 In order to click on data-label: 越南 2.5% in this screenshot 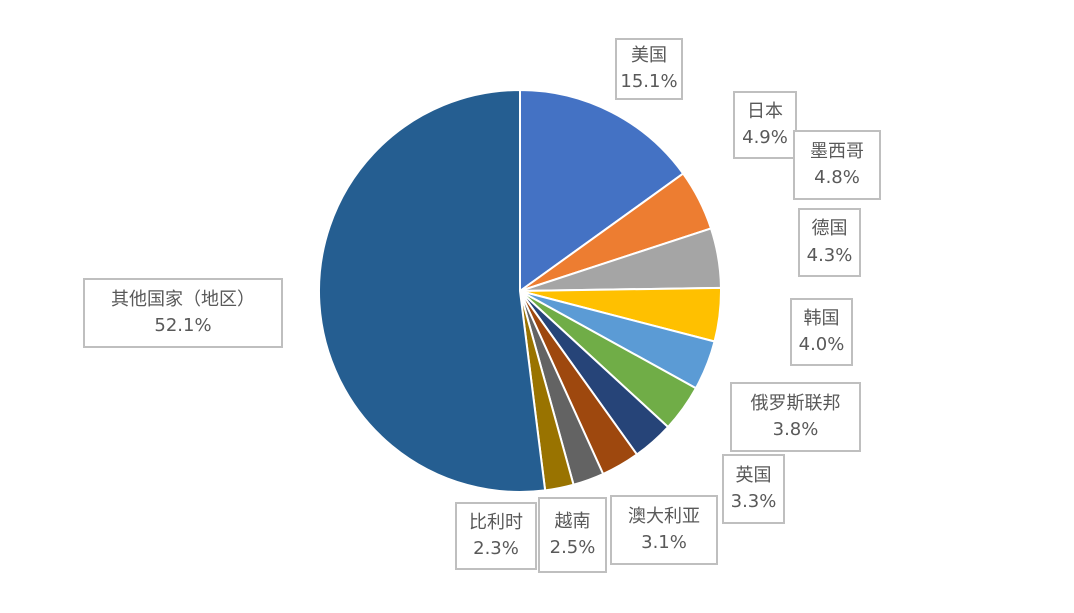, I will do `click(572, 535)`.